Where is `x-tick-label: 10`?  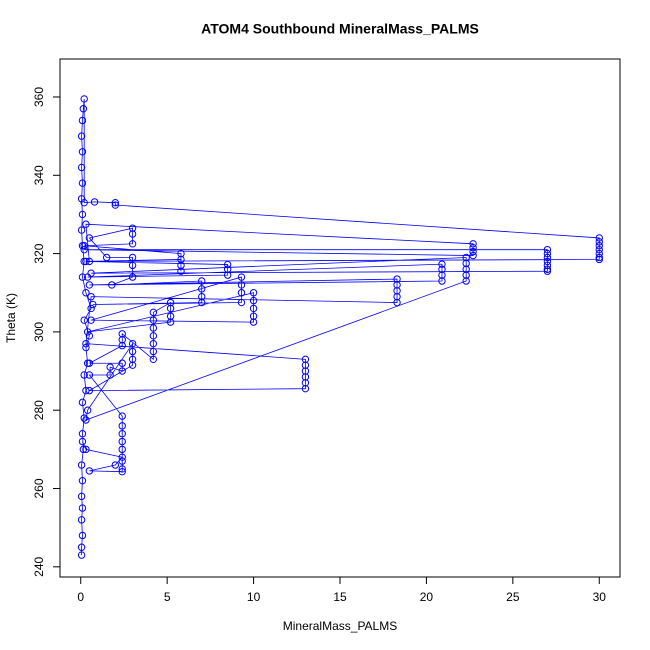
x-tick-label: 10 is located at coordinates (254, 597).